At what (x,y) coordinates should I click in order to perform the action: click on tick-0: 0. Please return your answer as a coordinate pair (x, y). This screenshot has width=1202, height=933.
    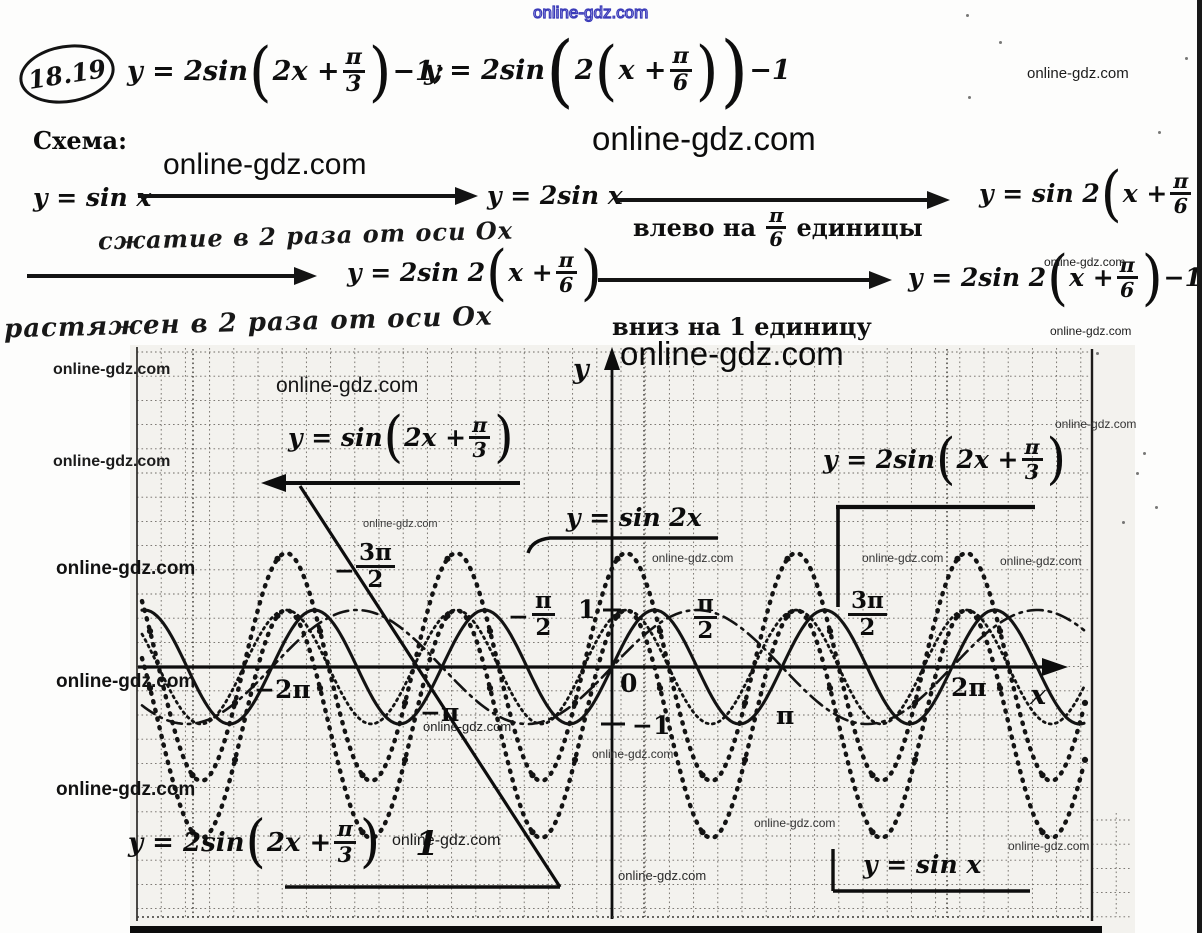
    Looking at the image, I should click on (629, 683).